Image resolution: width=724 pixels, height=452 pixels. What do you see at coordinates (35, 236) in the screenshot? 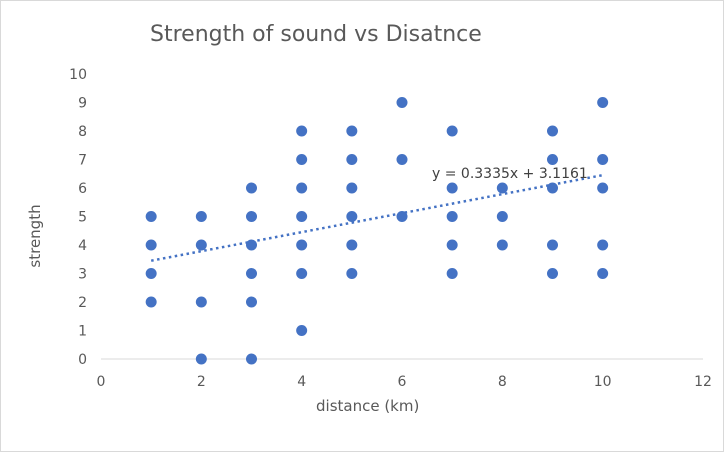
I see `y-axis-label: strength` at bounding box center [35, 236].